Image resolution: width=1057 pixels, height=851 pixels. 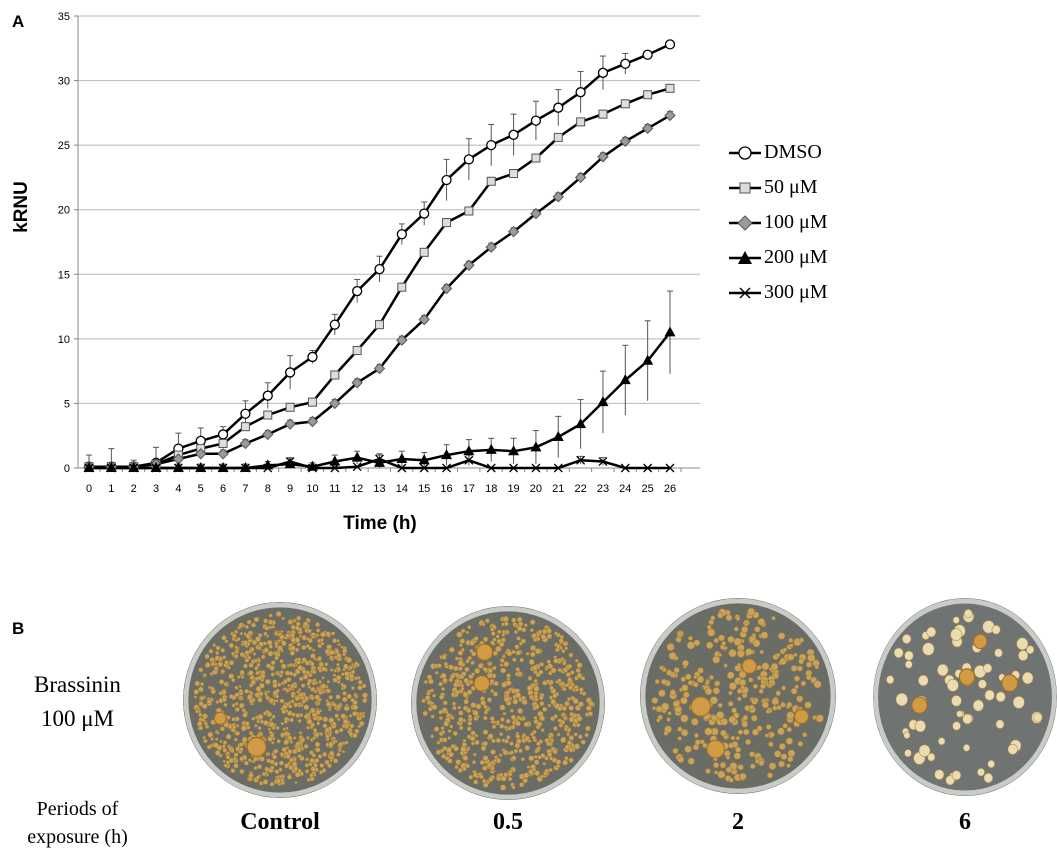 I want to click on y-tick-label: 35, so click(x=64, y=17).